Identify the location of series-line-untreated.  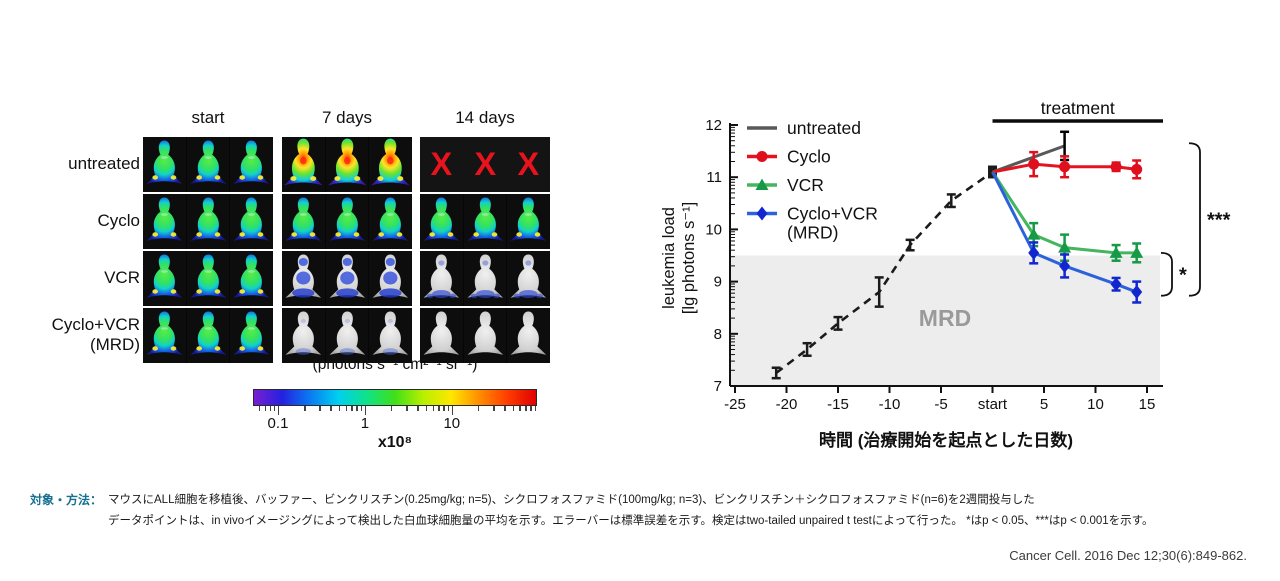
(1028, 159).